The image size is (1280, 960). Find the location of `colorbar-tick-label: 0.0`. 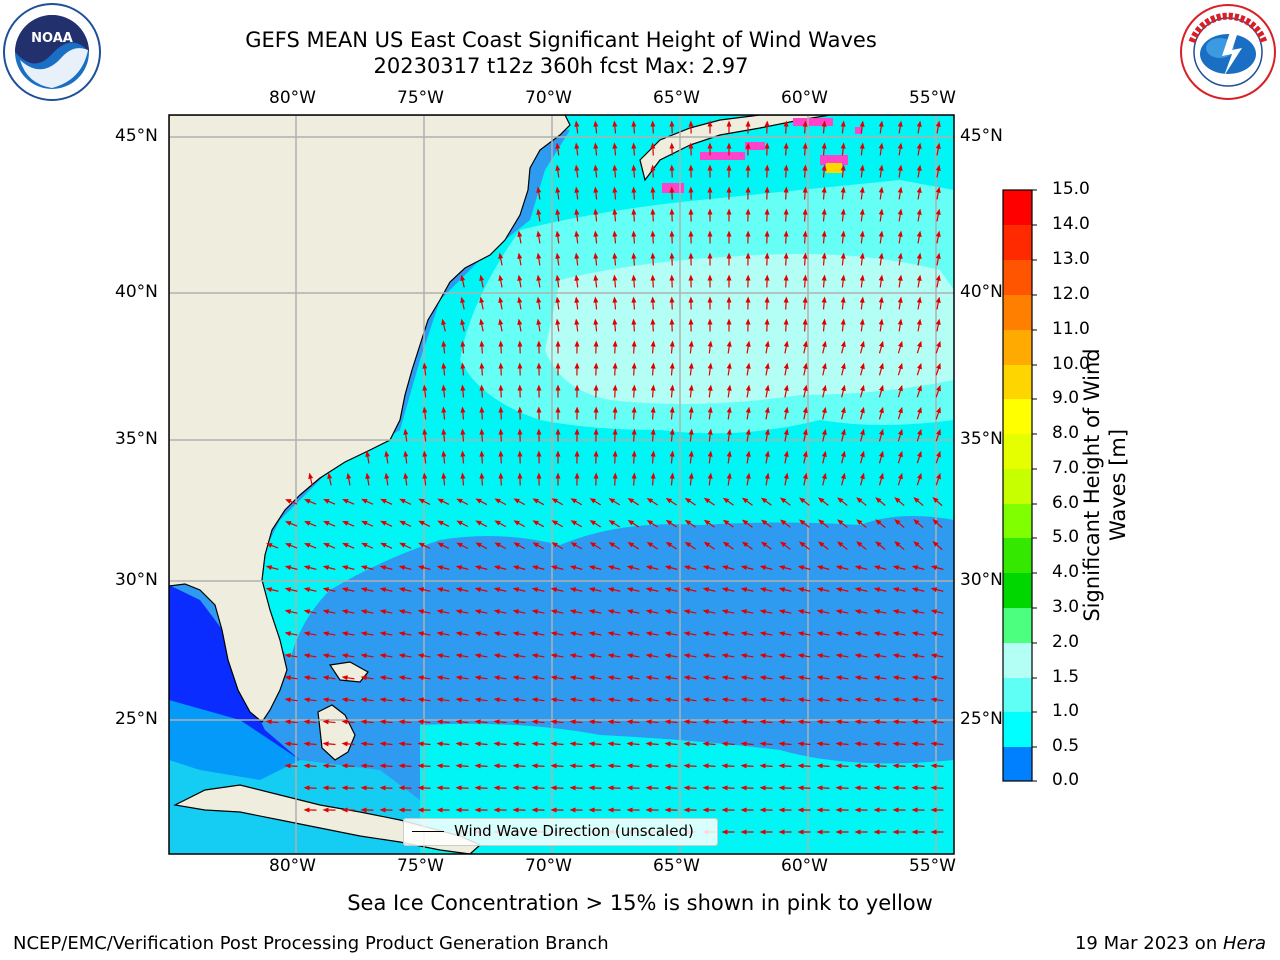

colorbar-tick-label: 0.0 is located at coordinates (1066, 780).